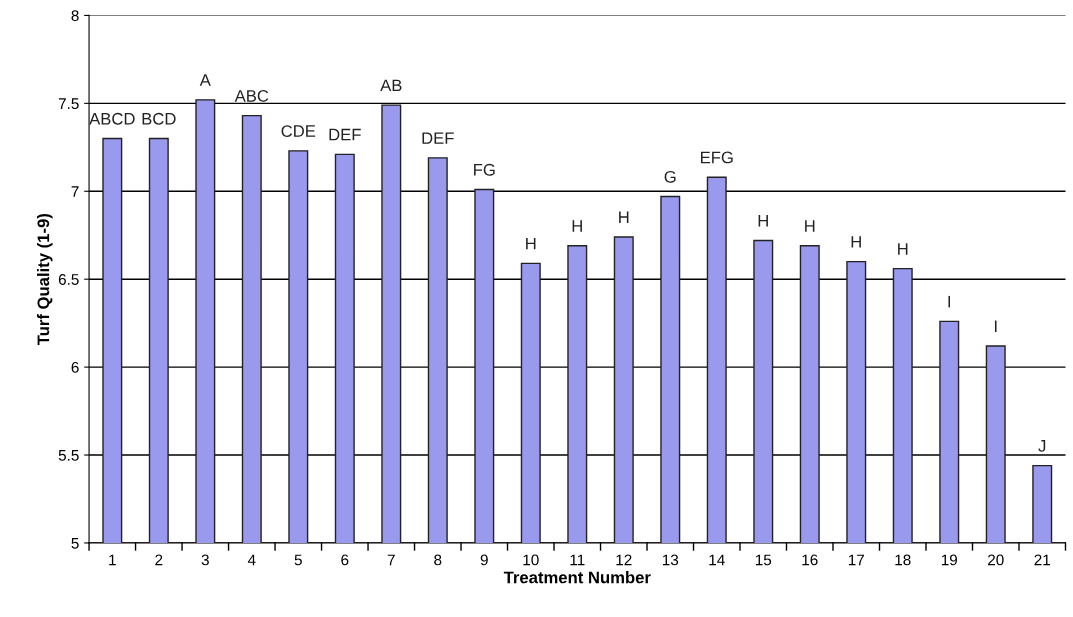  What do you see at coordinates (68, 104) in the screenshot?
I see `y-tick-label: 7.5` at bounding box center [68, 104].